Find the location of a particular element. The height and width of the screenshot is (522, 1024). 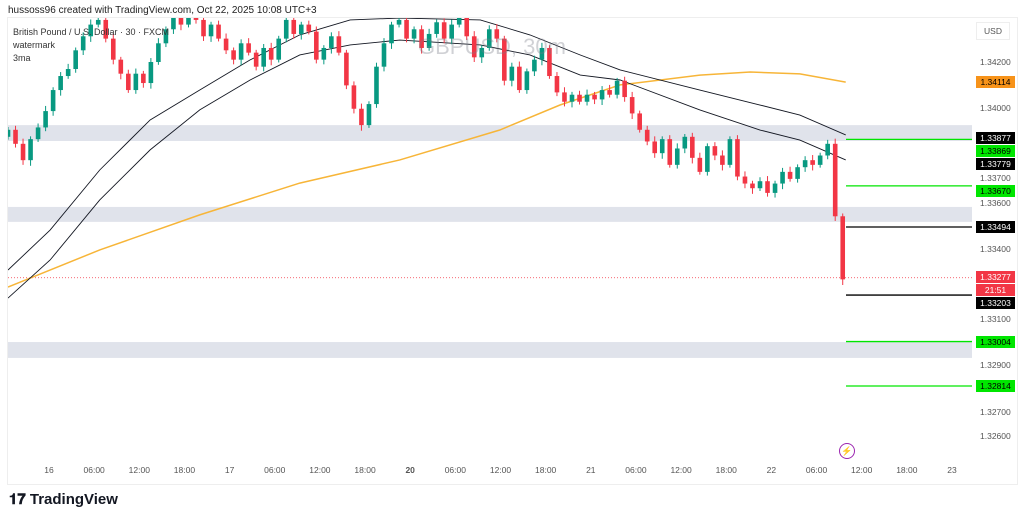

symbol-watermark: GBPUSD, 30m is located at coordinates (492, 46).